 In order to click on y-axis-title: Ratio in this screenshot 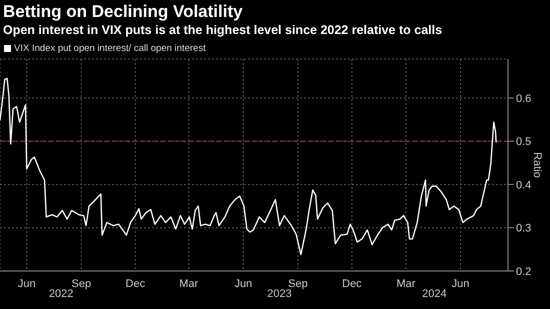, I will do `click(537, 165)`.